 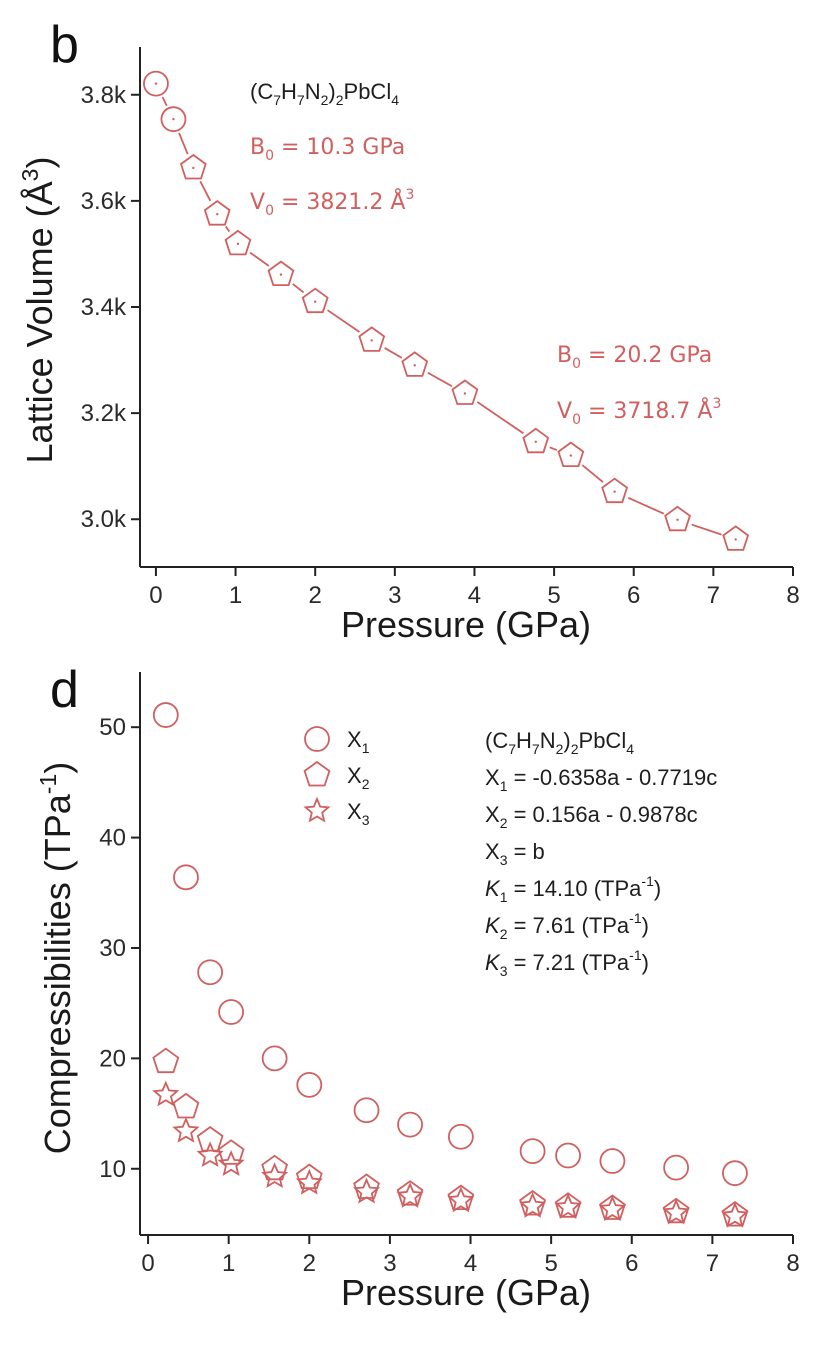 I want to click on d-x-tick-label: 6, so click(x=631, y=1263).